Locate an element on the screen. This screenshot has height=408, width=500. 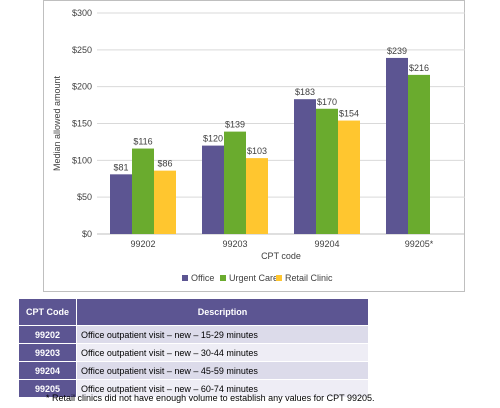
legend-label: Urgent Care is located at coordinates (253, 278).